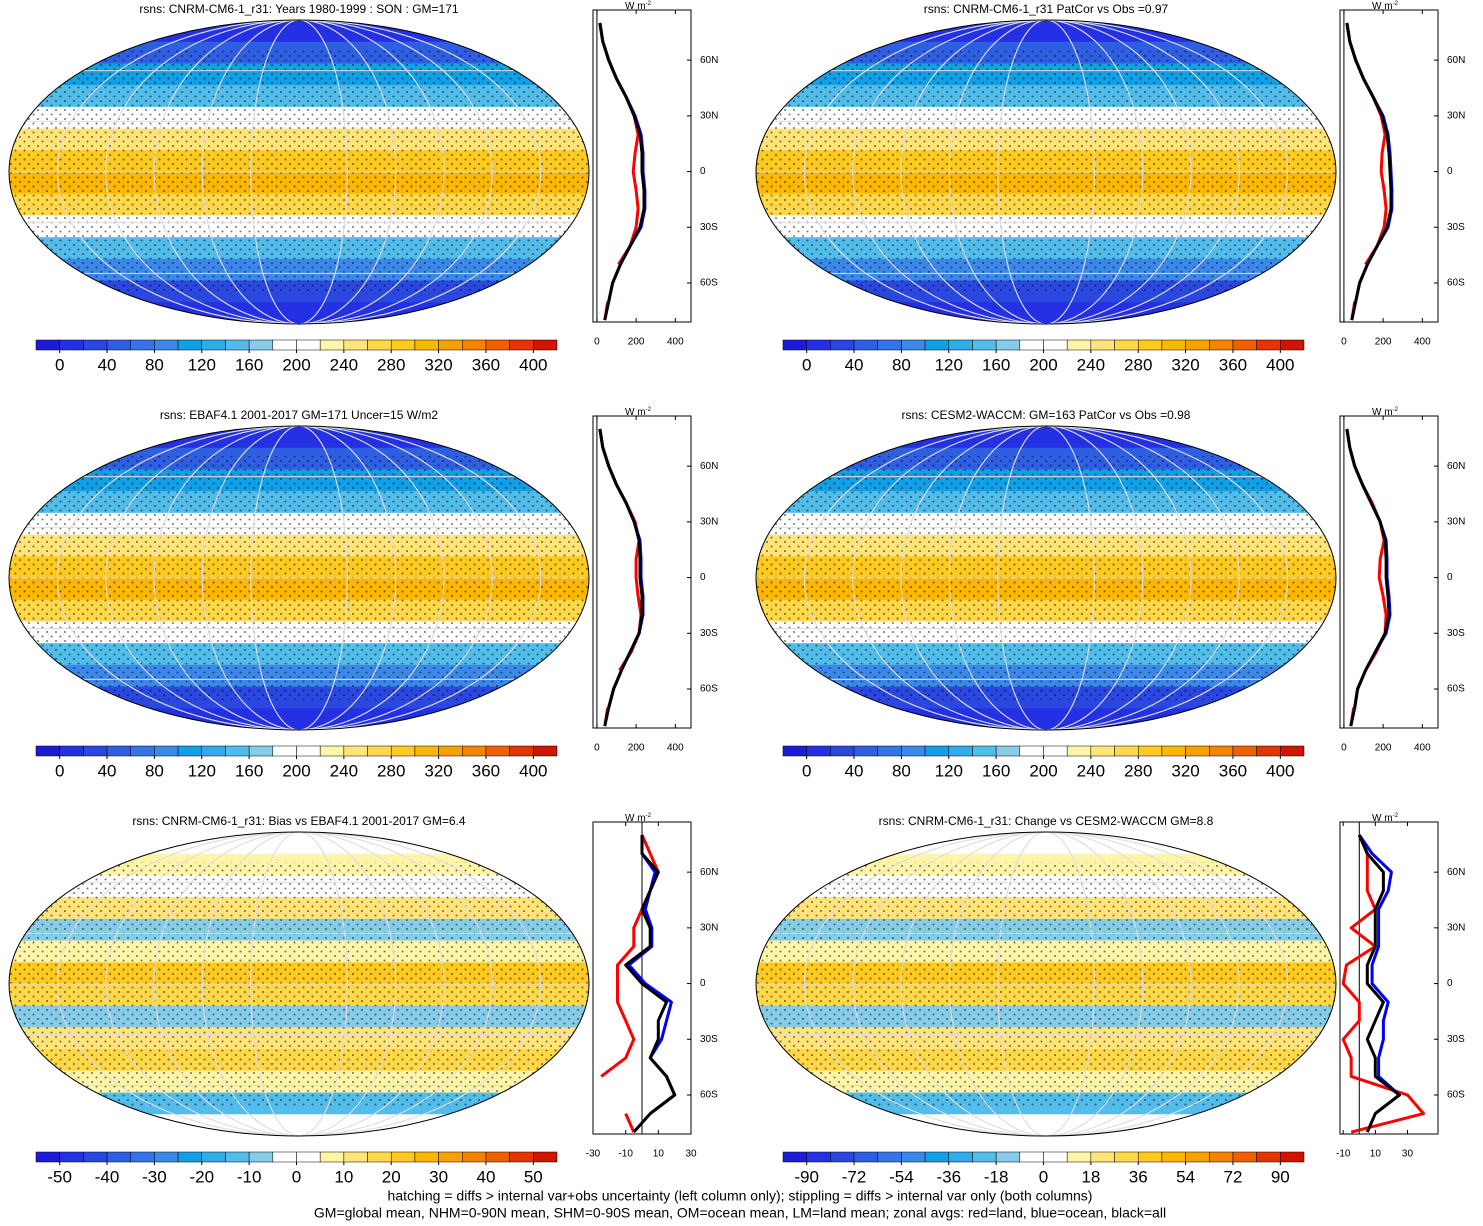 This screenshot has height=1226, width=1483. I want to click on y-tick-label: 30S, so click(709, 633).